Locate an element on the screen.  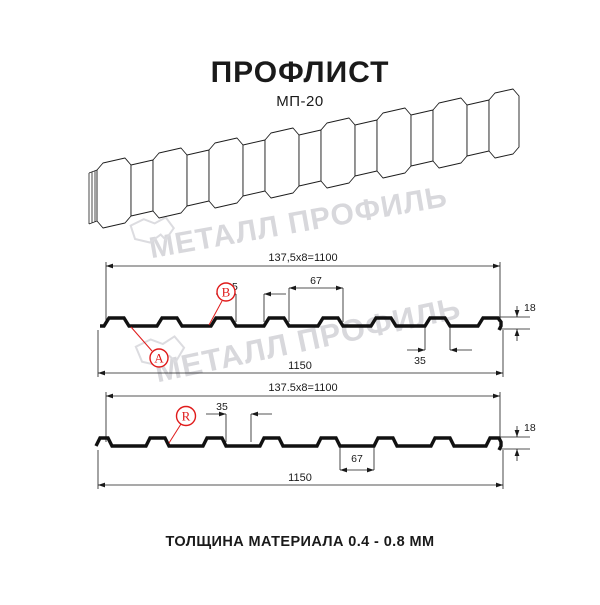
callout-a-leader is located at coordinates (141, 339).